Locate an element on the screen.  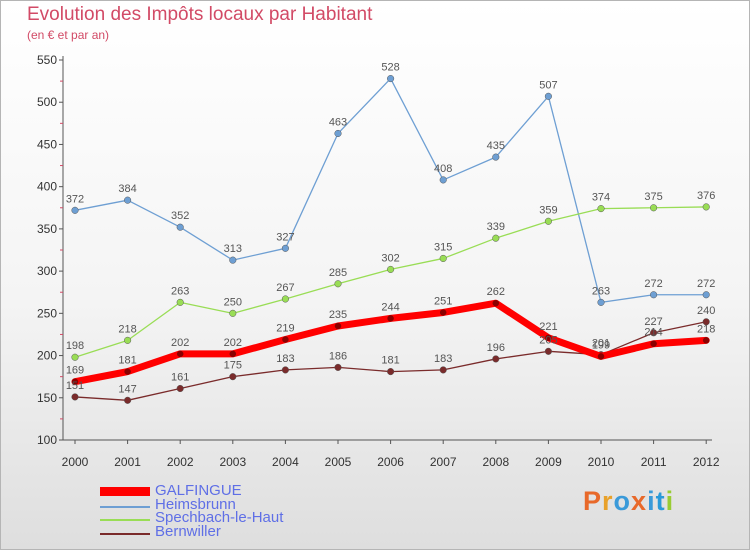
data-label: 218 is located at coordinates (127, 329).